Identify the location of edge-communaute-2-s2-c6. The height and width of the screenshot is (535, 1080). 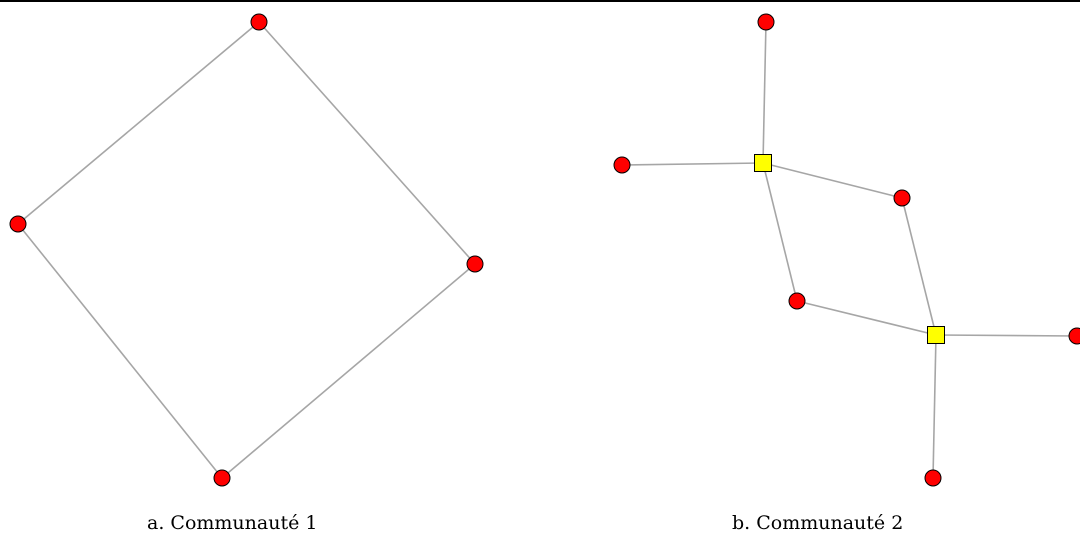
(934, 406).